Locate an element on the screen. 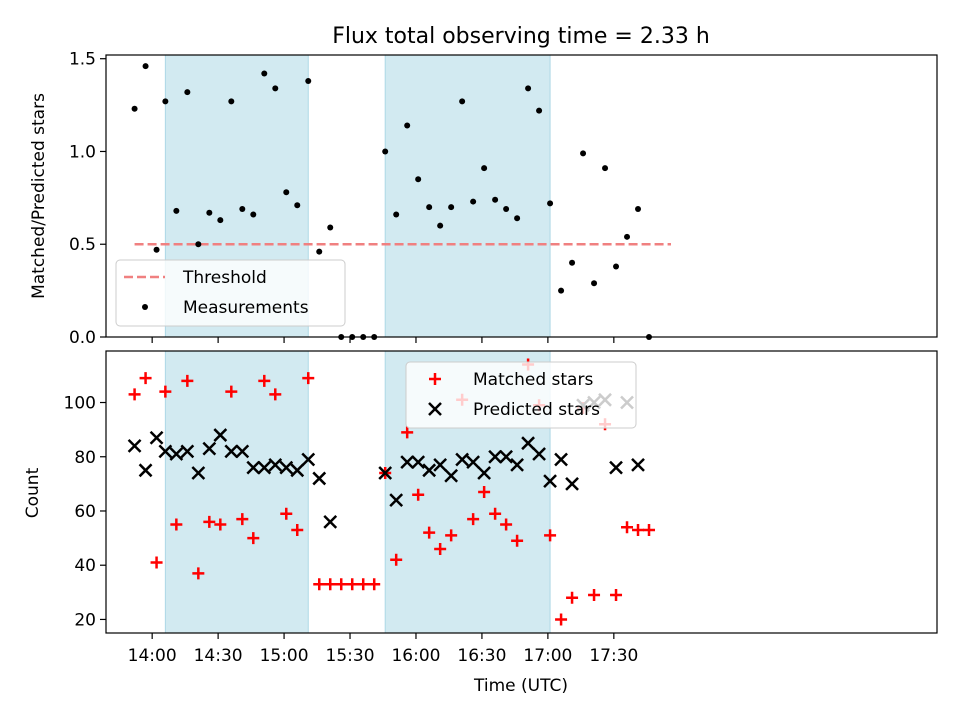 The image size is (960, 724). x-tick-label: 15:30 is located at coordinates (350, 656).